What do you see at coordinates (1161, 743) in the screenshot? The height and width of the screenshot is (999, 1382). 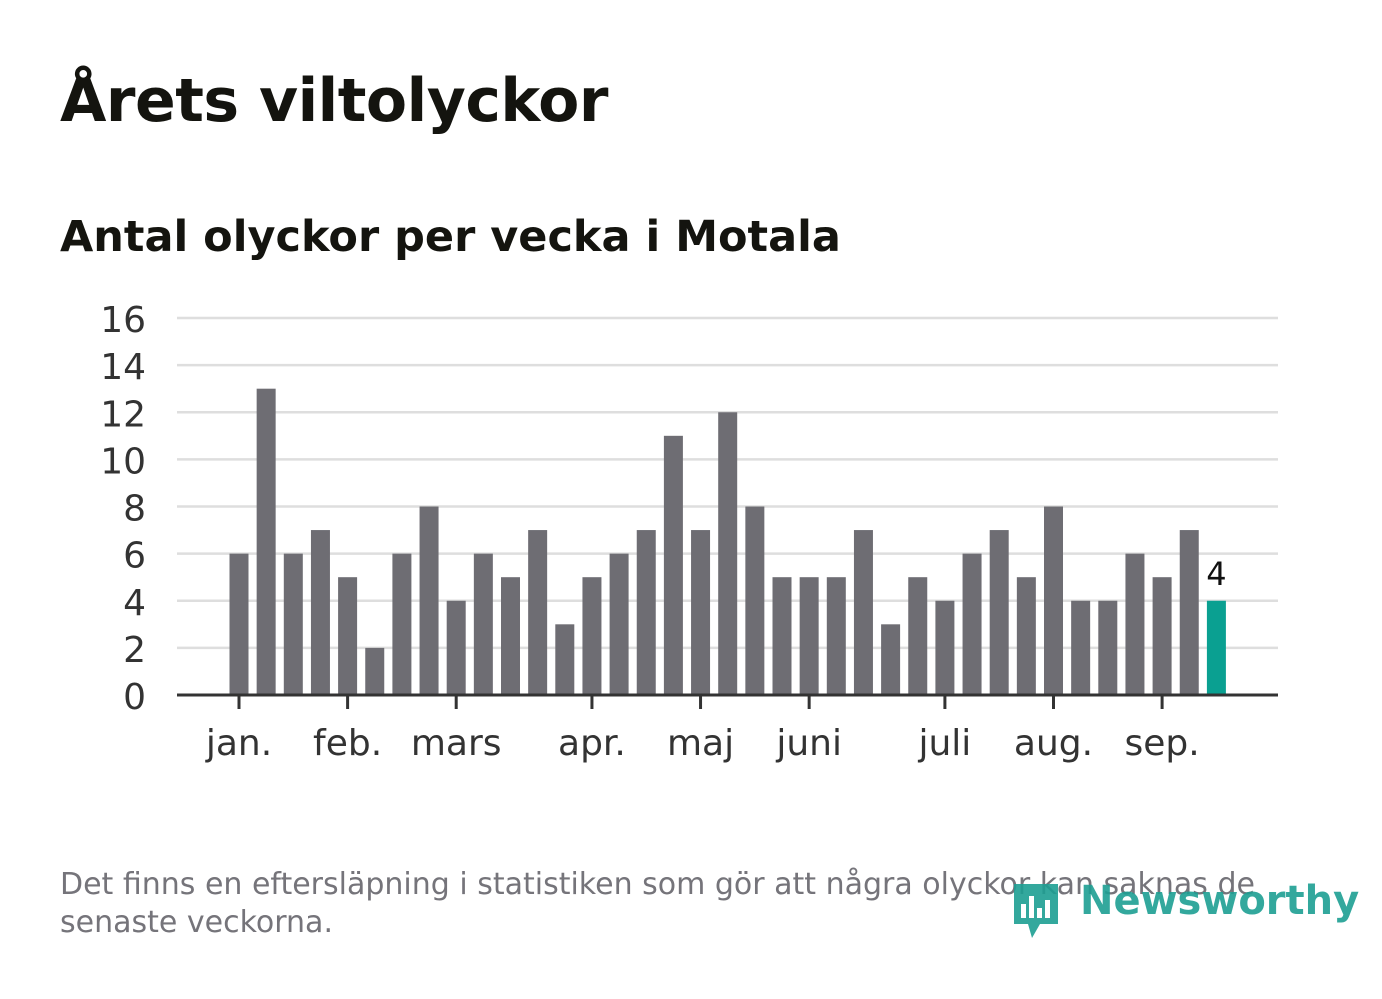 I see `x-tick-label: sep.` at bounding box center [1161, 743].